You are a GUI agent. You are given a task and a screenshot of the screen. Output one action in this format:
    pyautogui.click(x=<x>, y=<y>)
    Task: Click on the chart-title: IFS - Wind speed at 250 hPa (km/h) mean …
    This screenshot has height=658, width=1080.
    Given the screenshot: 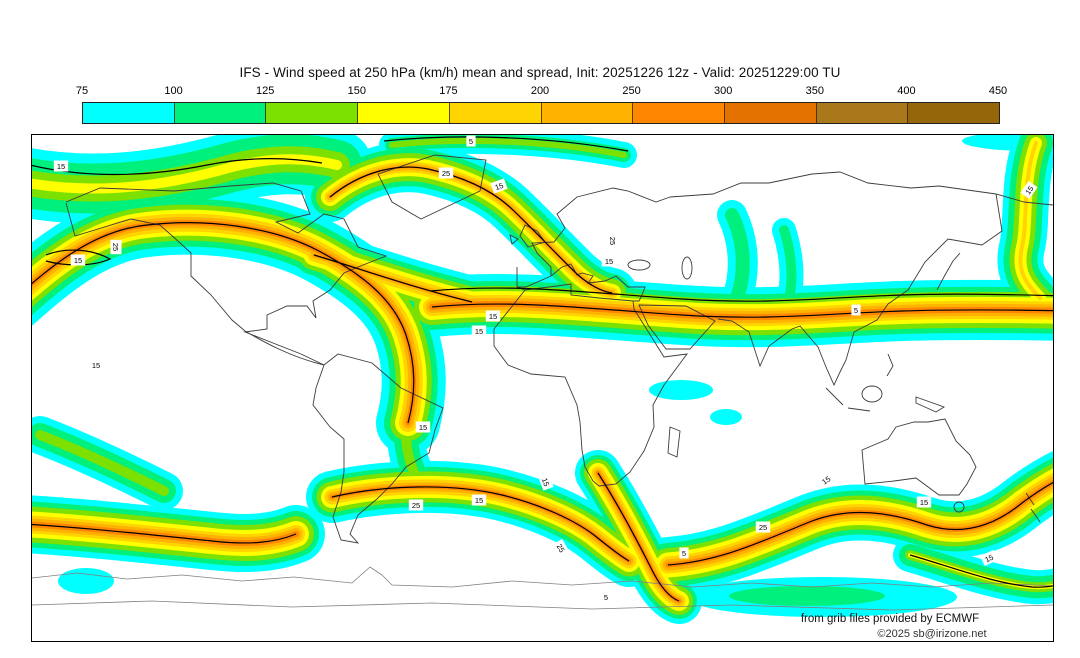 What is the action you would take?
    pyautogui.click(x=540, y=72)
    